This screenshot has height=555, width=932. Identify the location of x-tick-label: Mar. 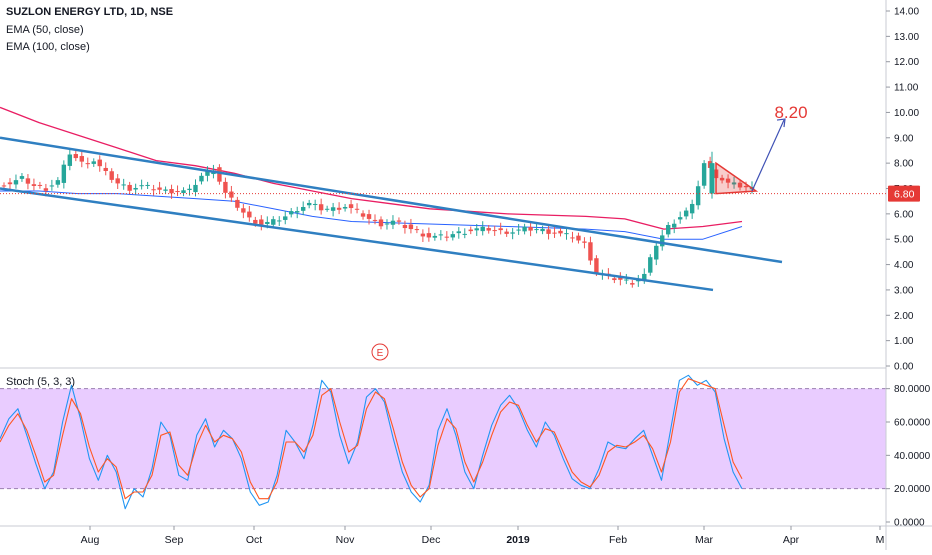
(704, 540).